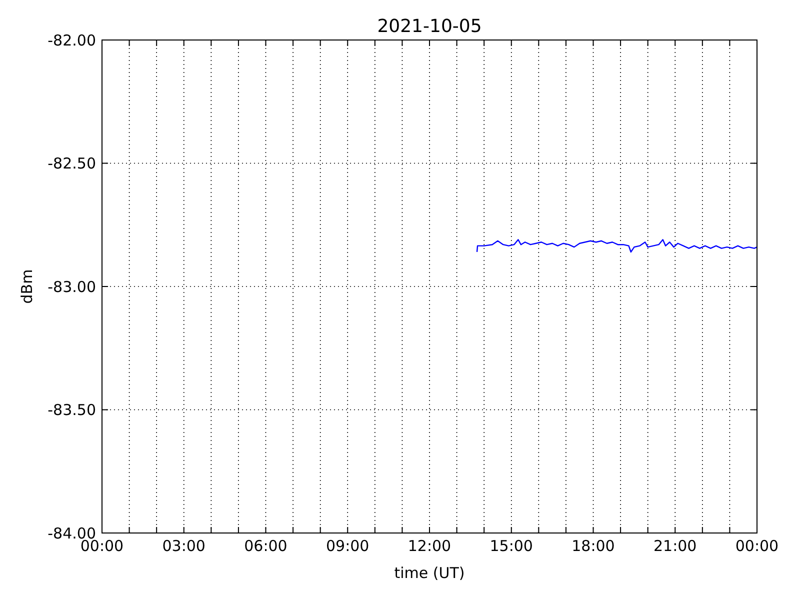 The height and width of the screenshot is (600, 800). Describe the element at coordinates (348, 546) in the screenshot. I see `x-tick-label: 09:00` at that location.